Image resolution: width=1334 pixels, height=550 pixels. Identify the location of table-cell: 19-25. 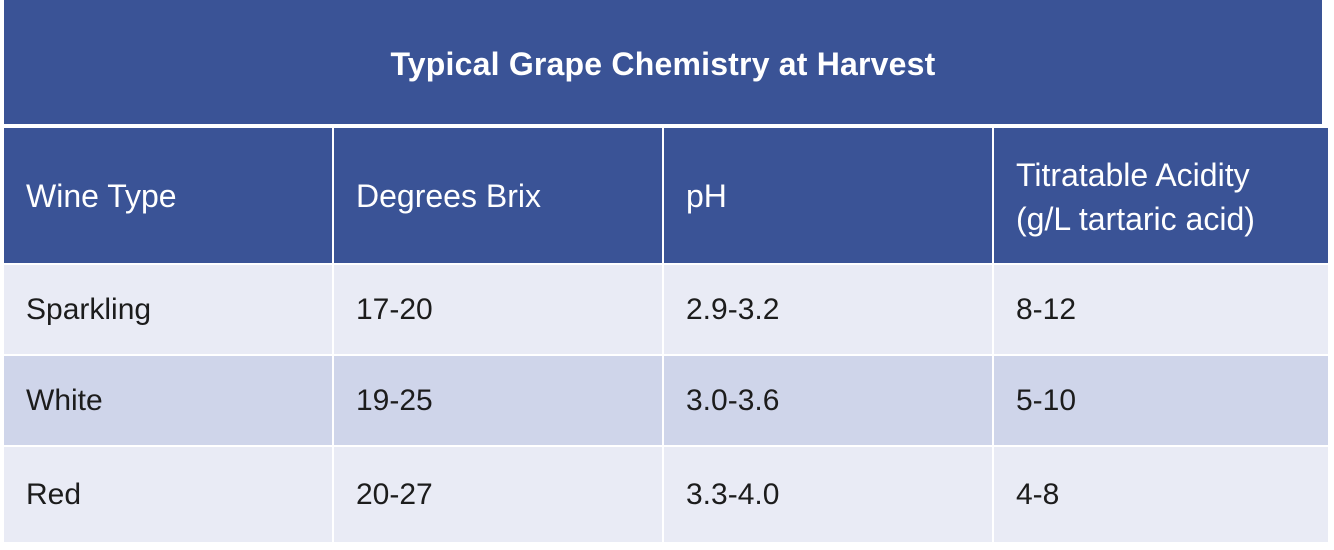
(498, 401).